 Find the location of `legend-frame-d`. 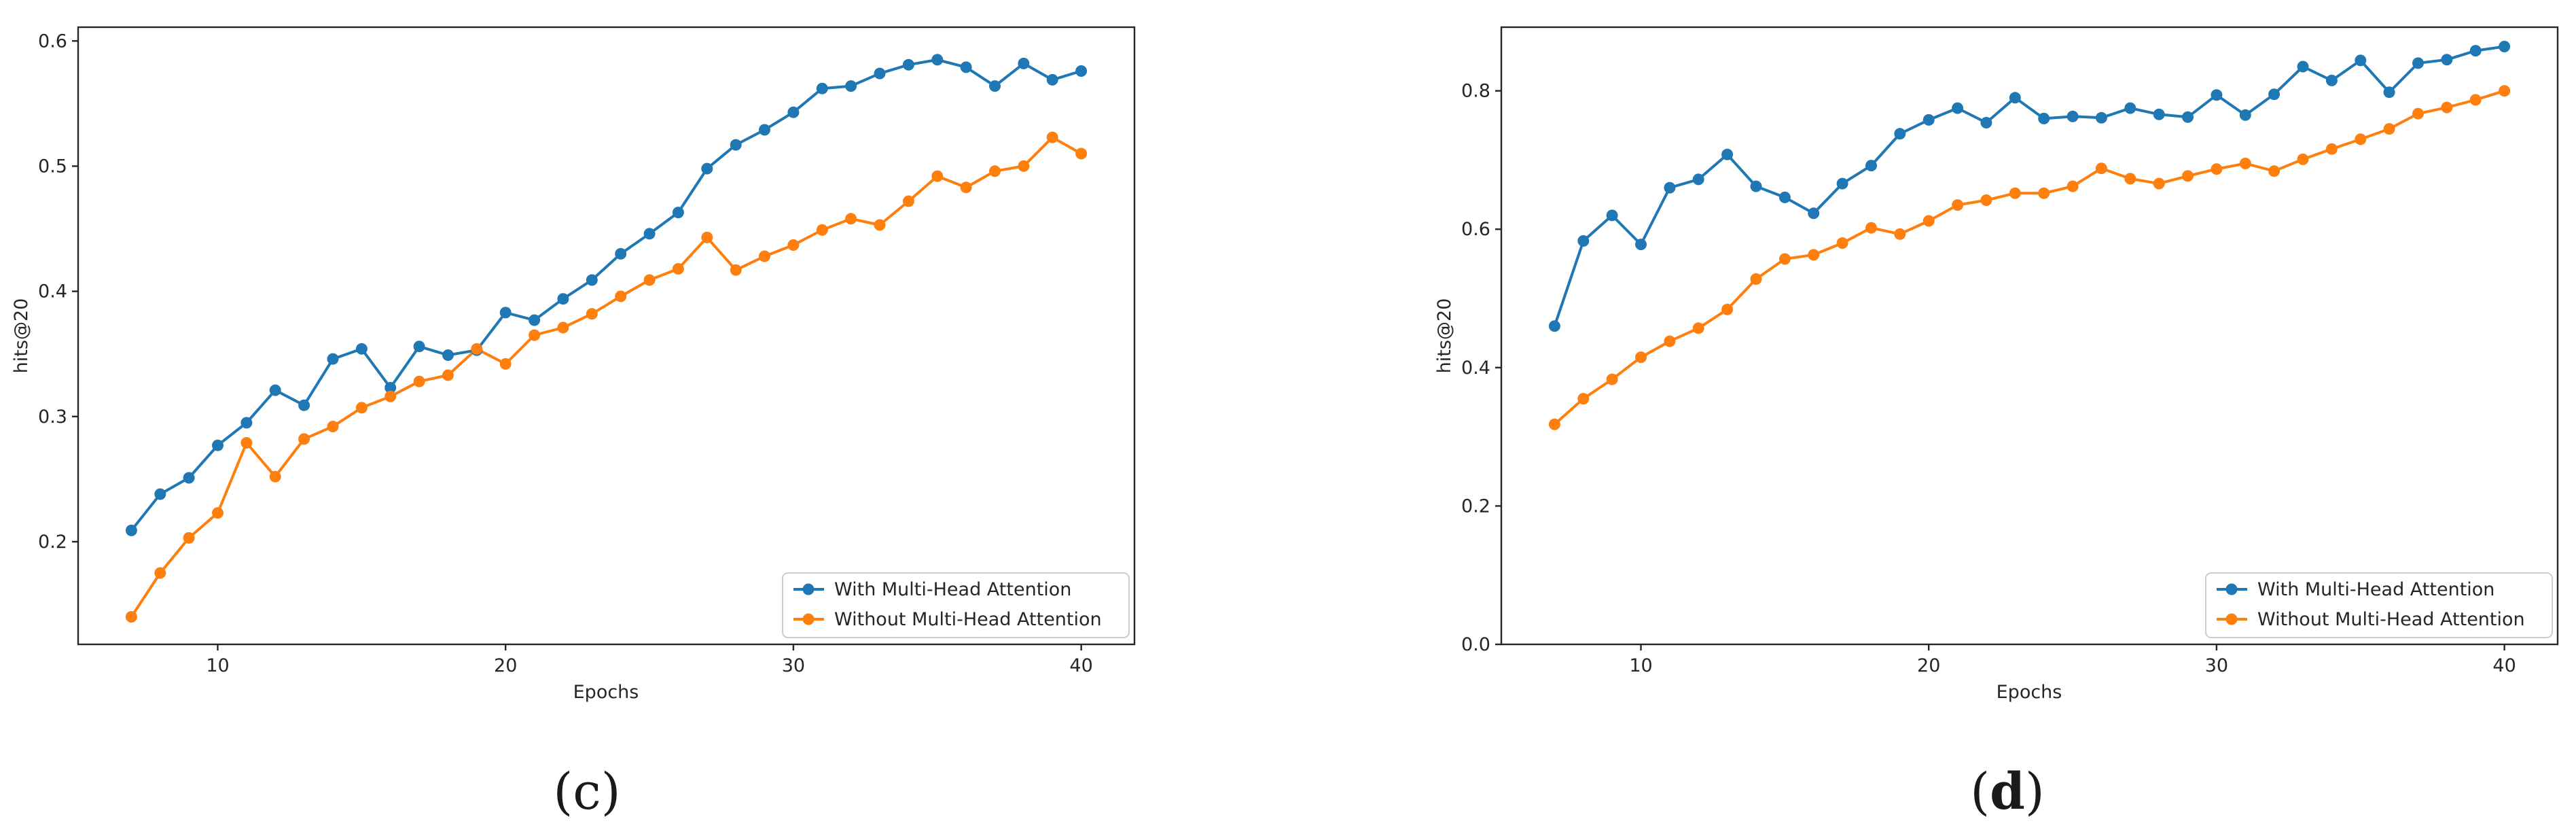

legend-frame-d is located at coordinates (2379, 605).